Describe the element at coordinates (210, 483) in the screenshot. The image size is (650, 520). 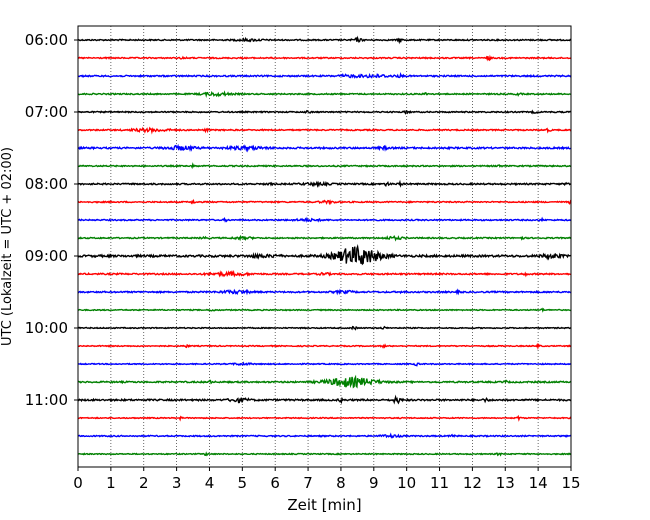
I see `x-tick-label: 4` at that location.